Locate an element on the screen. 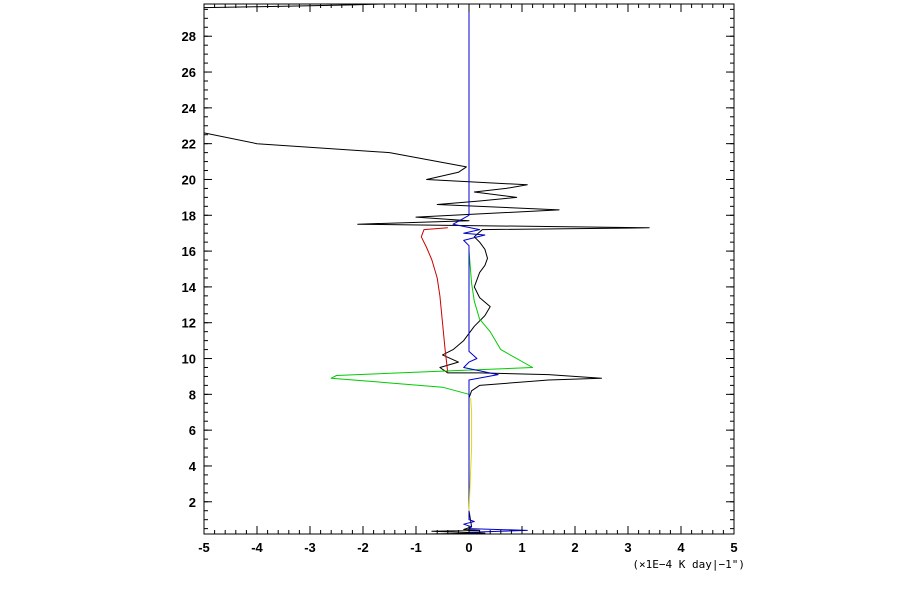  x-tick-label: 0 is located at coordinates (468, 547).